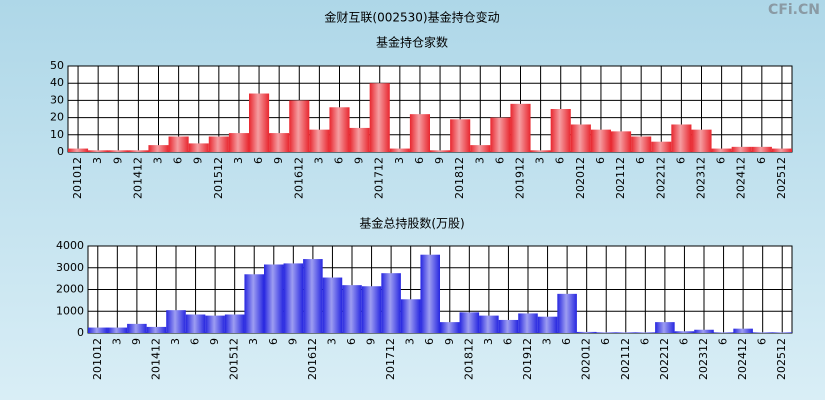  What do you see at coordinates (57, 99) in the screenshot?
I see `y-tick-label: 30` at bounding box center [57, 99].